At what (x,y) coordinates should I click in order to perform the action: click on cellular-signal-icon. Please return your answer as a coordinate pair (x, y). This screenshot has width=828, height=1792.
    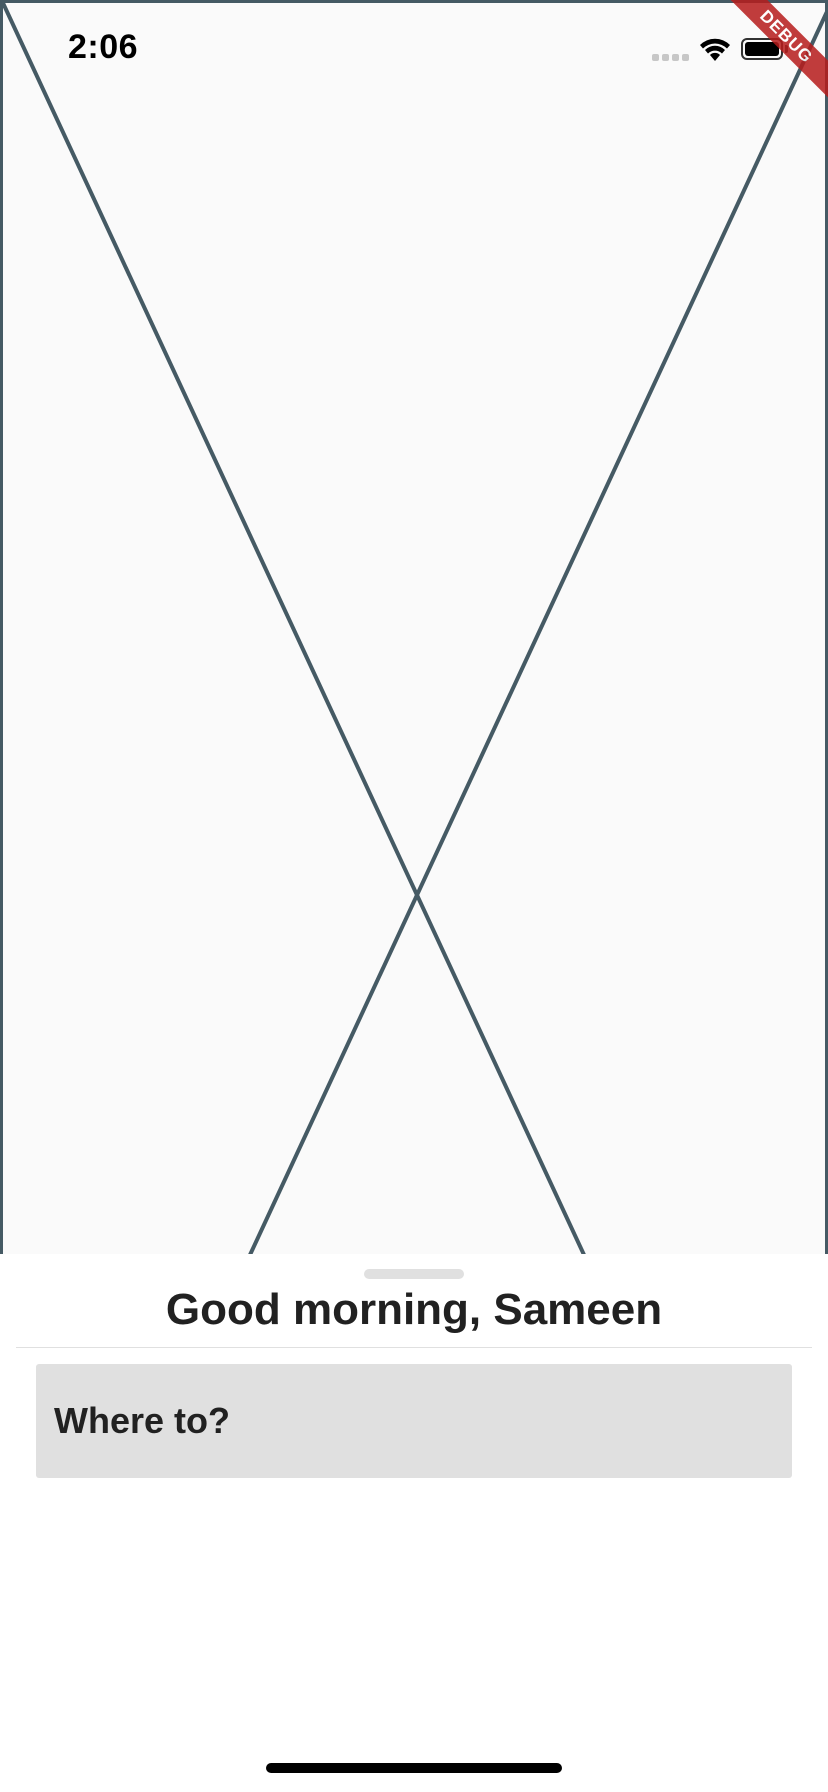
    Looking at the image, I should click on (670, 57).